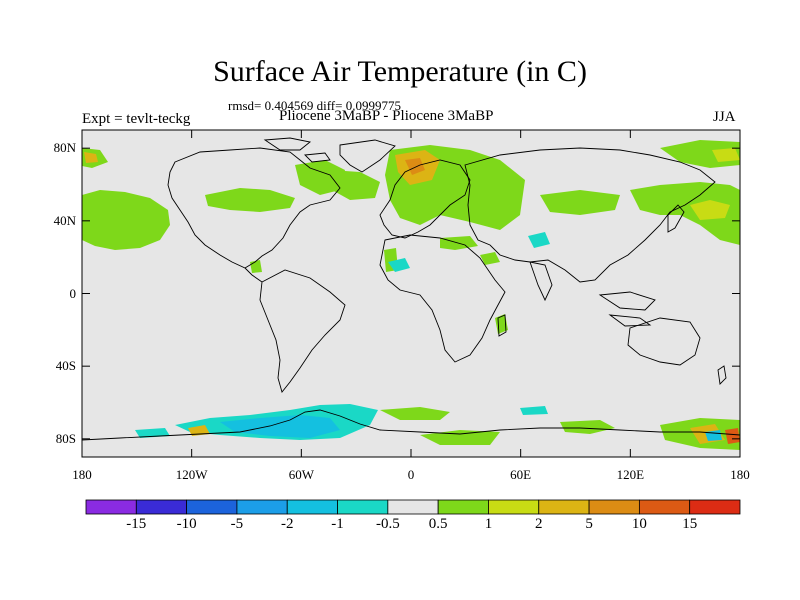 This screenshot has width=800, height=600. Describe the element at coordinates (387, 524) in the screenshot. I see `colorbar-label: -0.5` at that location.